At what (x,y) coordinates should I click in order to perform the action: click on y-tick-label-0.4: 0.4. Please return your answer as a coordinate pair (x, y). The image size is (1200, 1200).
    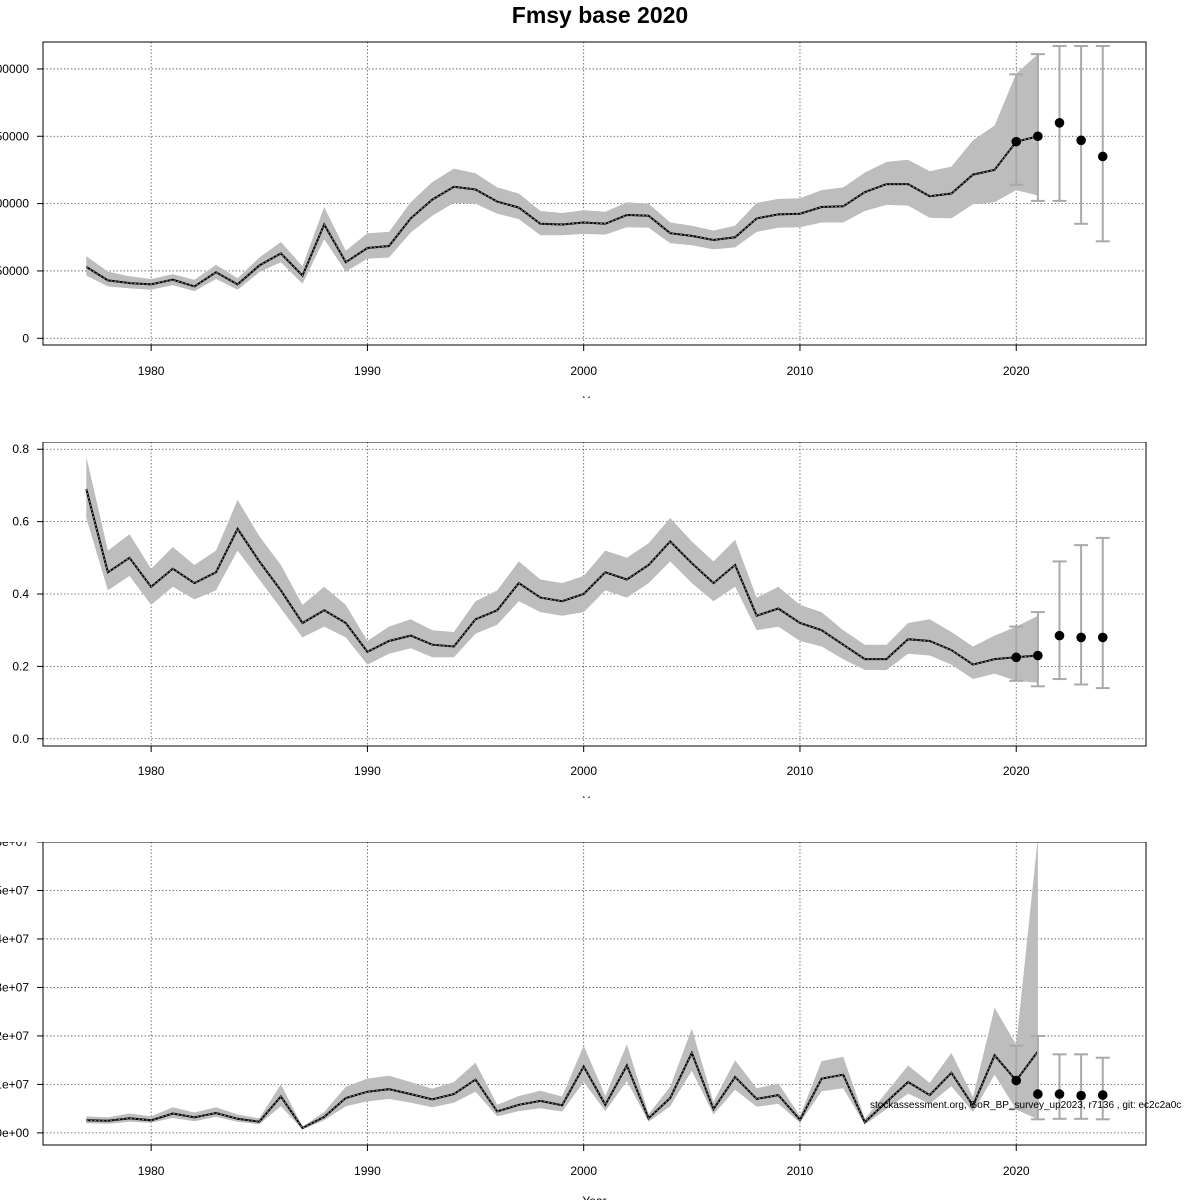
    Looking at the image, I should click on (20, 594).